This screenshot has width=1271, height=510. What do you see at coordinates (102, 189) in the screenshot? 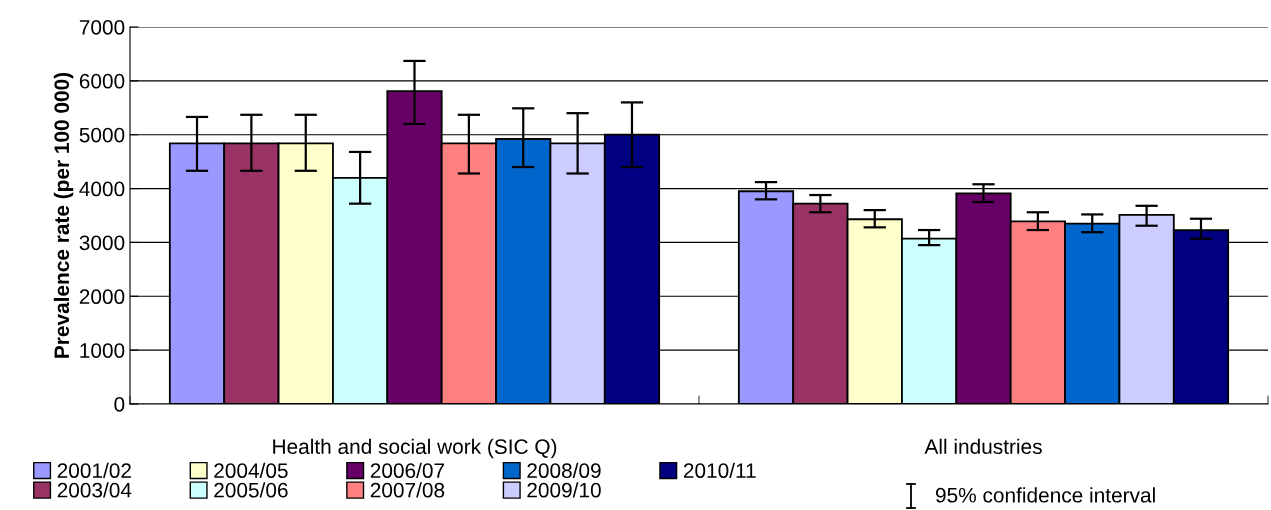
I see `y-tick-label: 4000` at bounding box center [102, 189].